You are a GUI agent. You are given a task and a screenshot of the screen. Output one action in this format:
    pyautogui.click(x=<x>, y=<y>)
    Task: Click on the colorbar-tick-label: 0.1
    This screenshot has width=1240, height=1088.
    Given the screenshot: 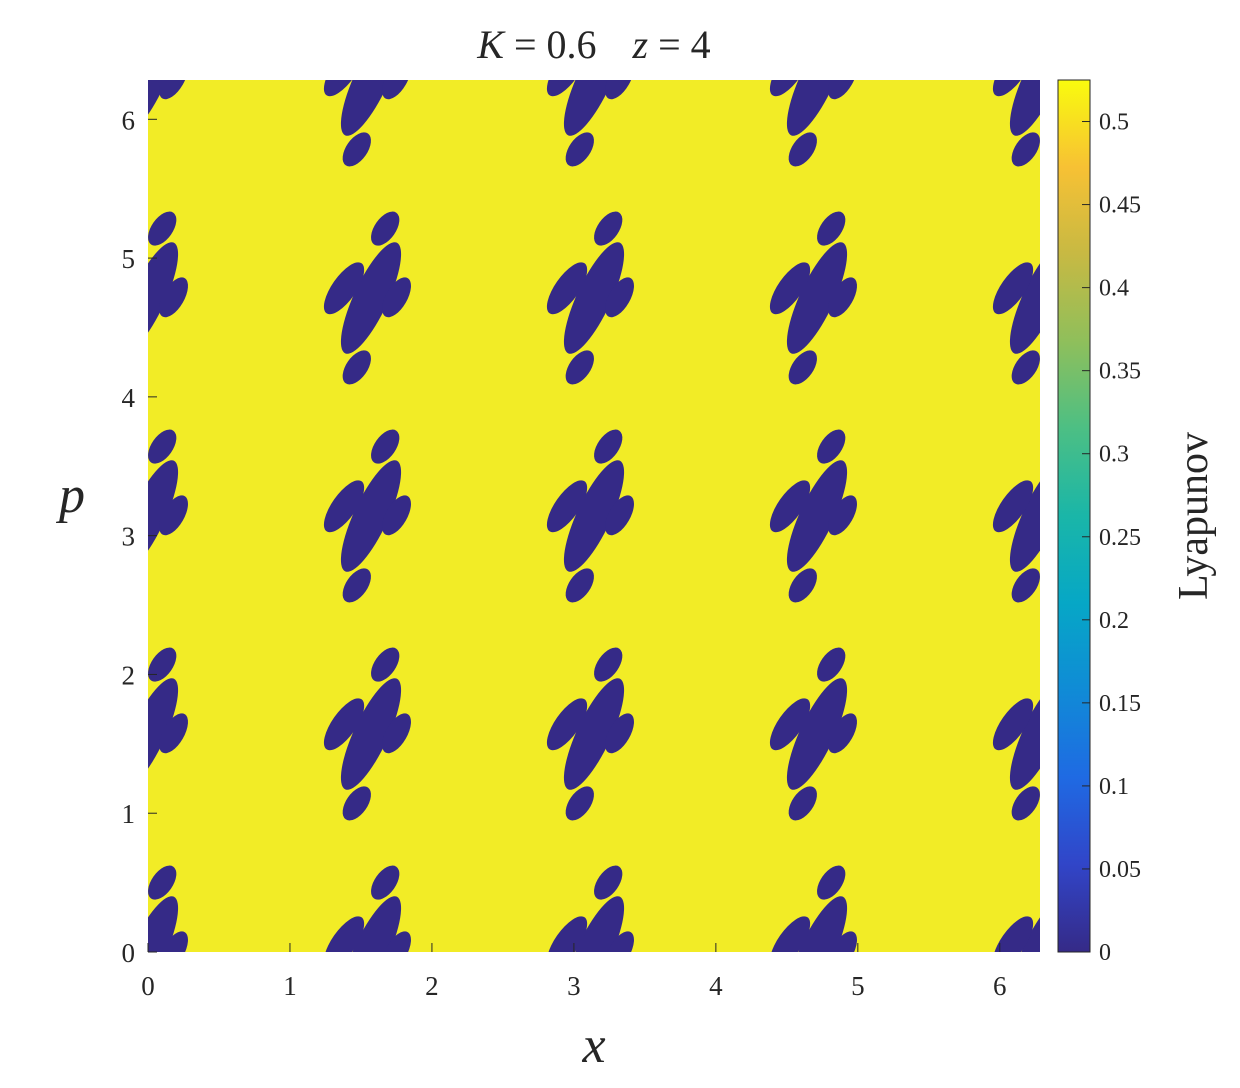 What is the action you would take?
    pyautogui.click(x=1114, y=787)
    